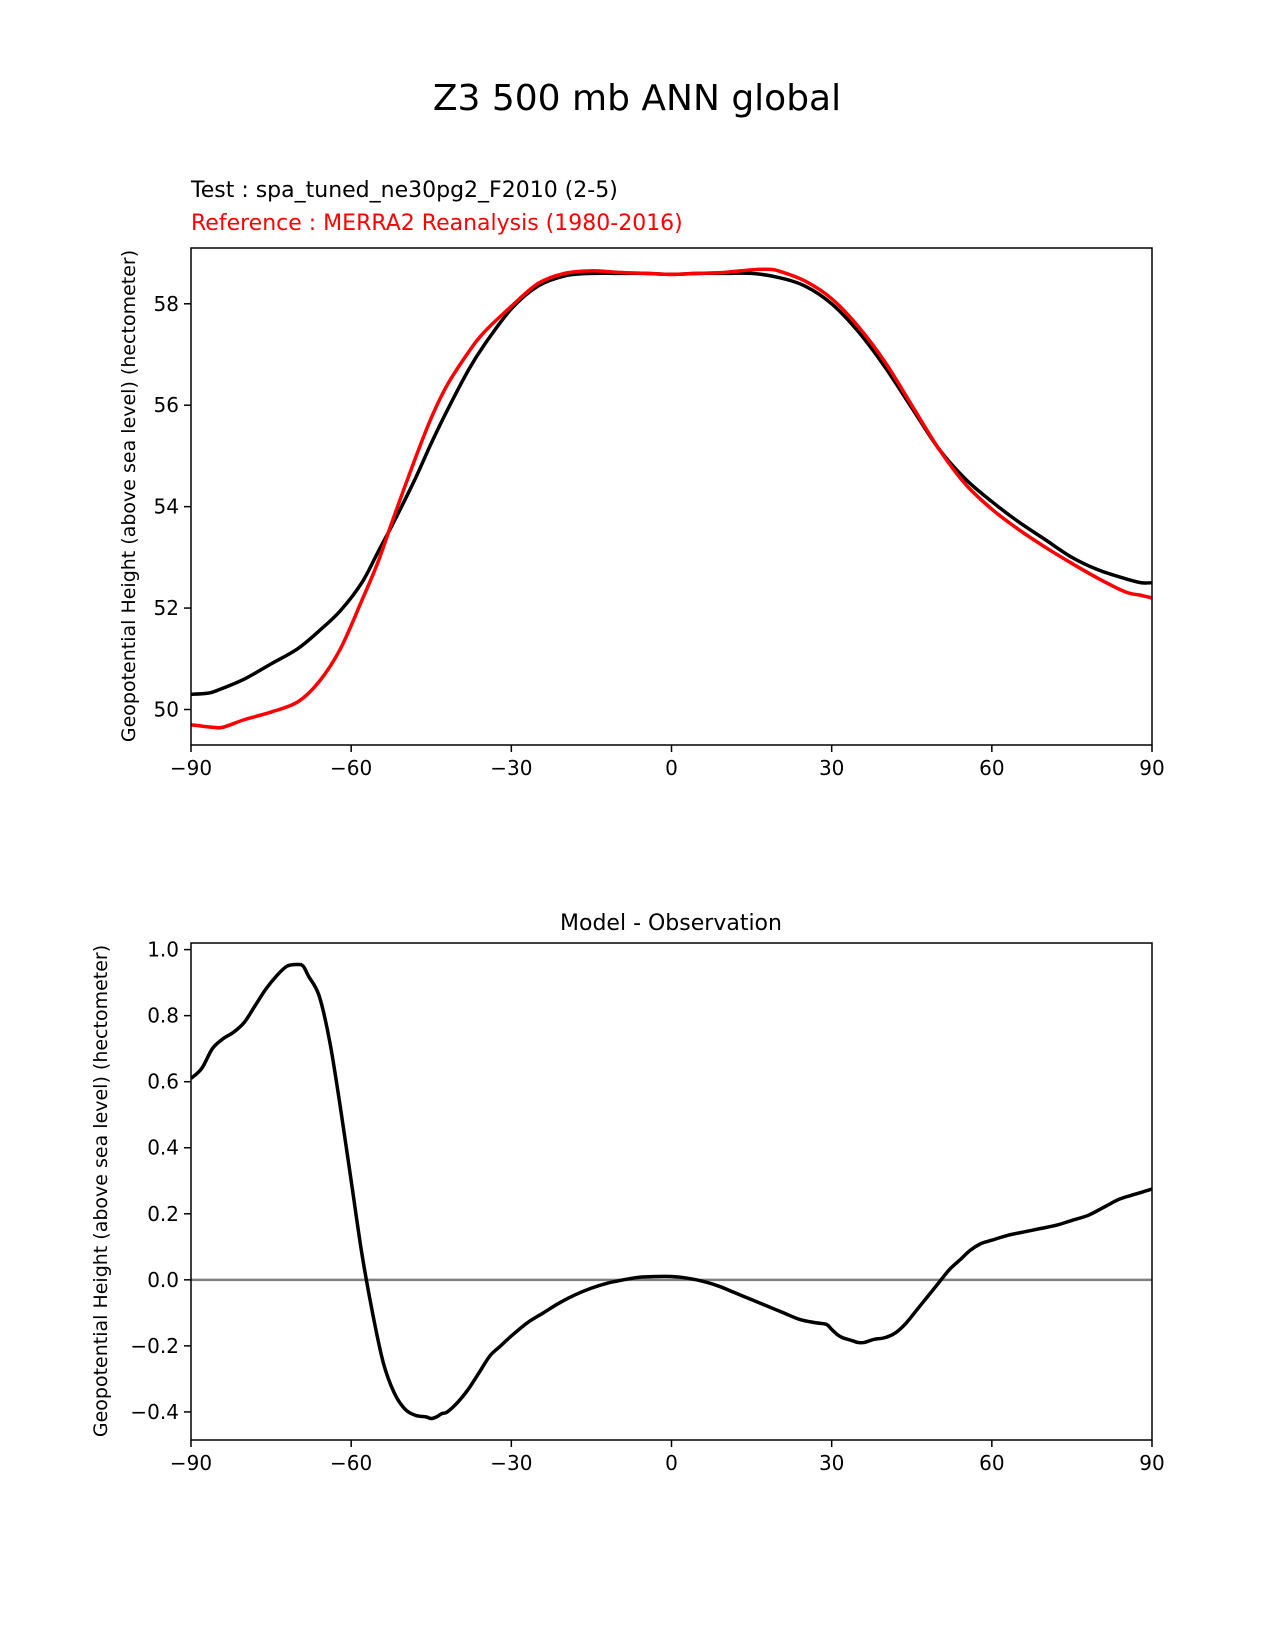 The height and width of the screenshot is (1650, 1275). What do you see at coordinates (404, 190) in the screenshot?
I see `test-label: Test : spa_tuned_ne30pg2_F2010 (2-5)` at bounding box center [404, 190].